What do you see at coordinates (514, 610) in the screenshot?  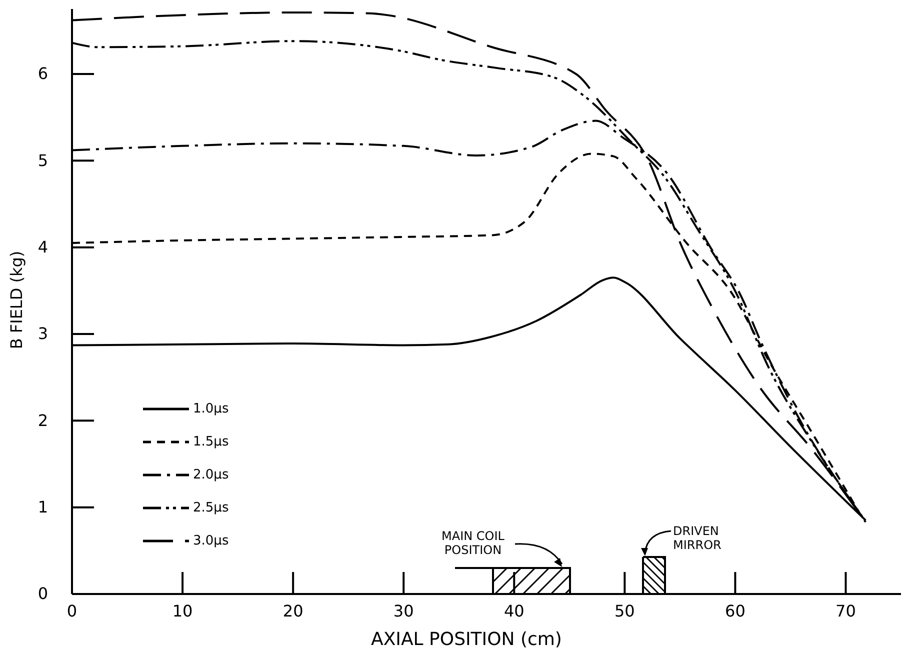 I see `x-tick-label: 40` at bounding box center [514, 610].